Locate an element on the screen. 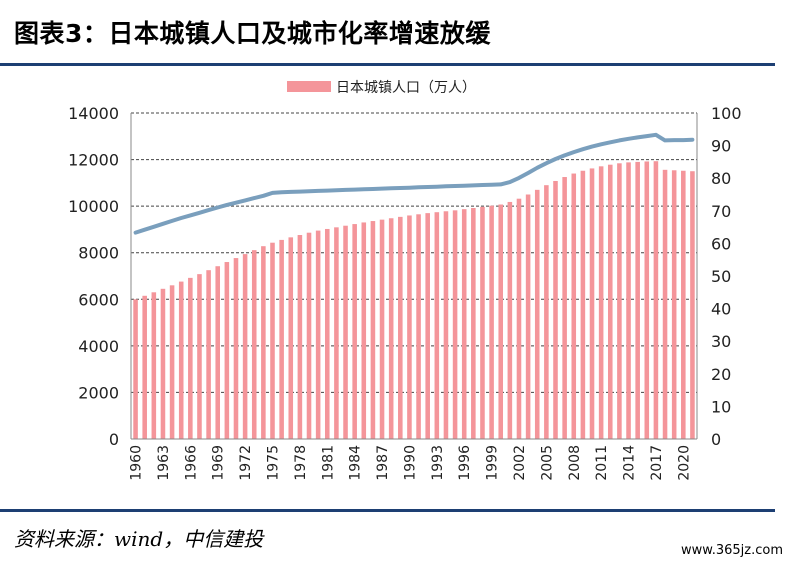 This screenshot has height=563, width=789. x-tick-label: 2008 is located at coordinates (575, 463).